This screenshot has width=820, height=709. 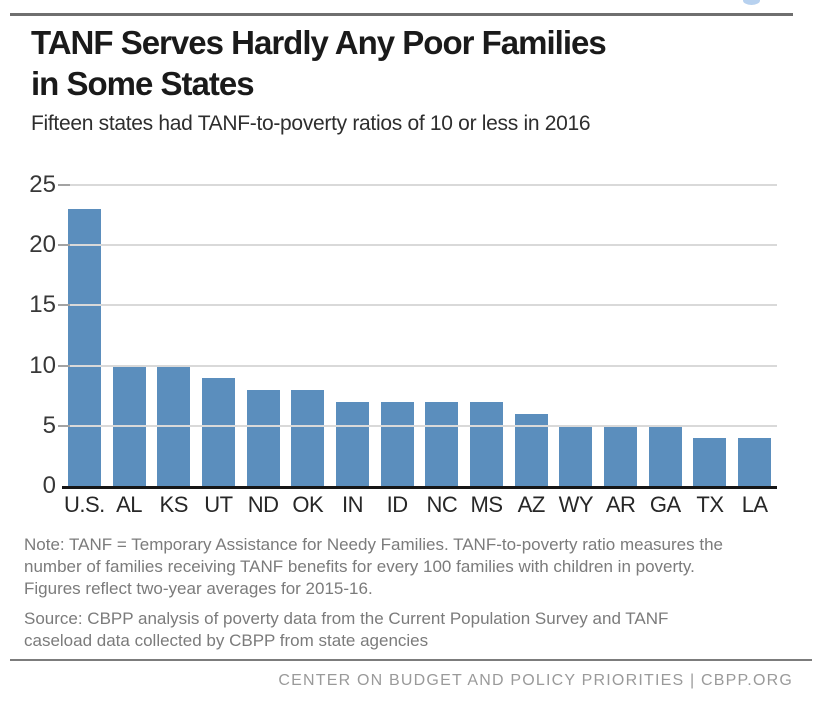 I want to click on bar-NC, so click(x=442, y=443).